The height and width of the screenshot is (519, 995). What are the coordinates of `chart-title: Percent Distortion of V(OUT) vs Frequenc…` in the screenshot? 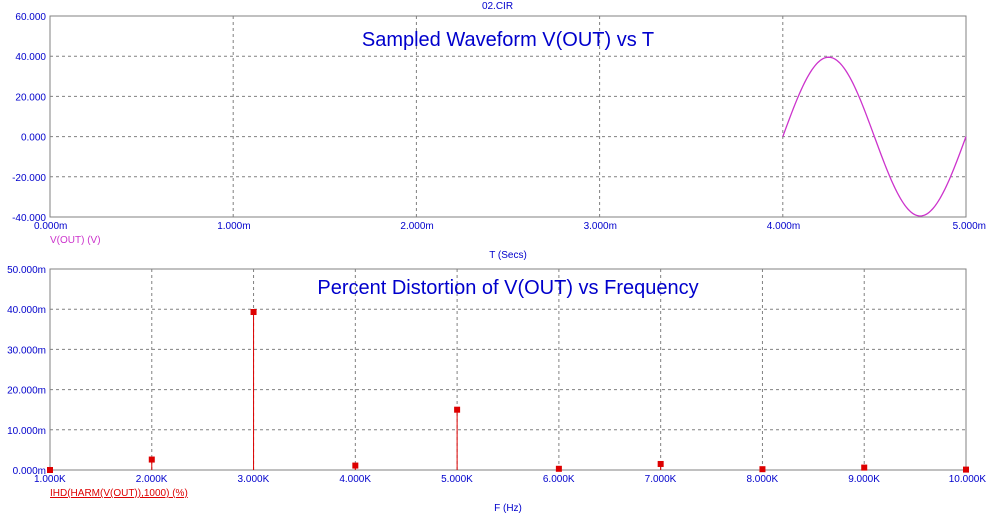 It's located at (507, 288).